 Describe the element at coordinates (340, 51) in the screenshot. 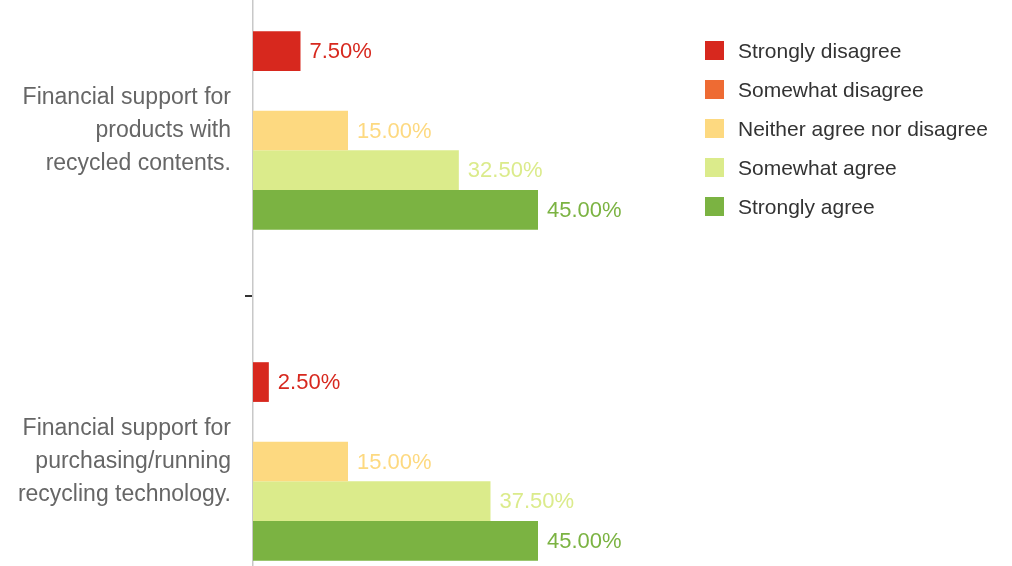

I see `data-label: 7.50%` at that location.